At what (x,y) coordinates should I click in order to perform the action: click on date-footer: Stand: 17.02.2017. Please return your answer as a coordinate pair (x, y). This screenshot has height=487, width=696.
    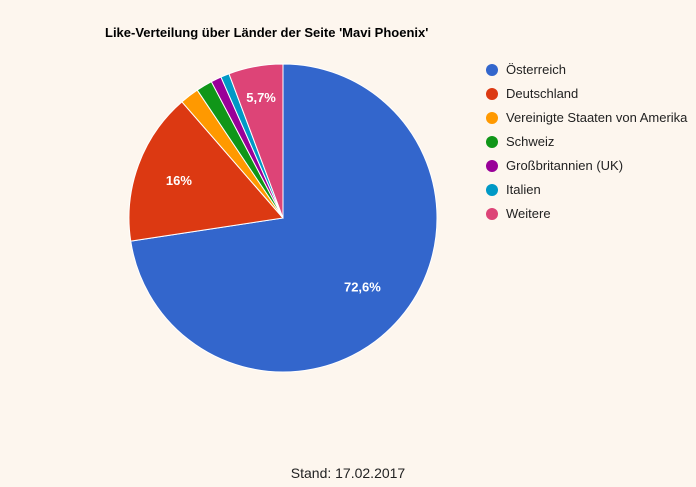
    Looking at the image, I should click on (348, 473).